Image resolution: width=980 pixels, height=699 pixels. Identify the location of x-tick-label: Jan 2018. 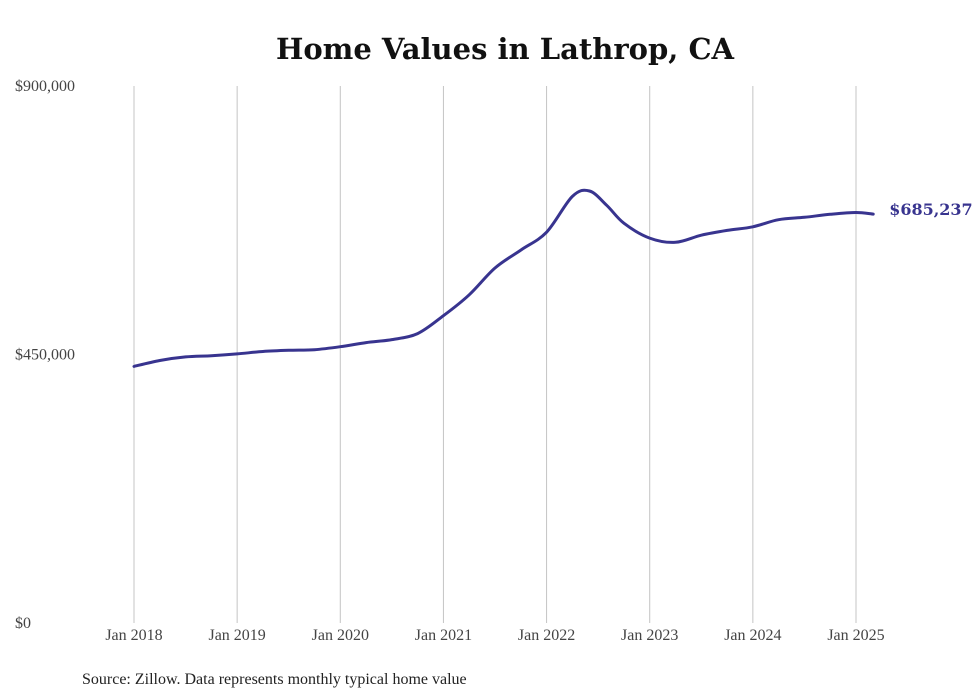
(133, 635).